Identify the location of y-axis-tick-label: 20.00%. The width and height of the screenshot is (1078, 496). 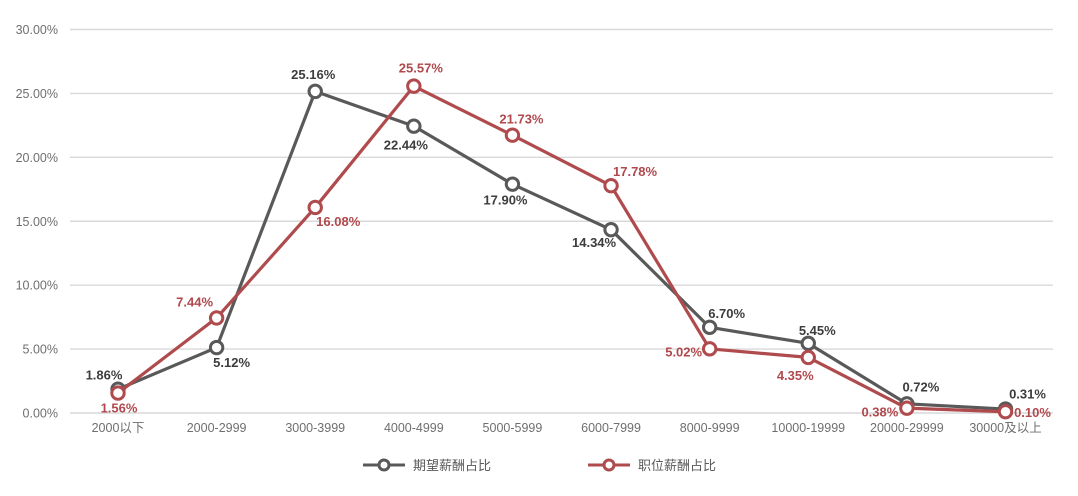
(37, 158).